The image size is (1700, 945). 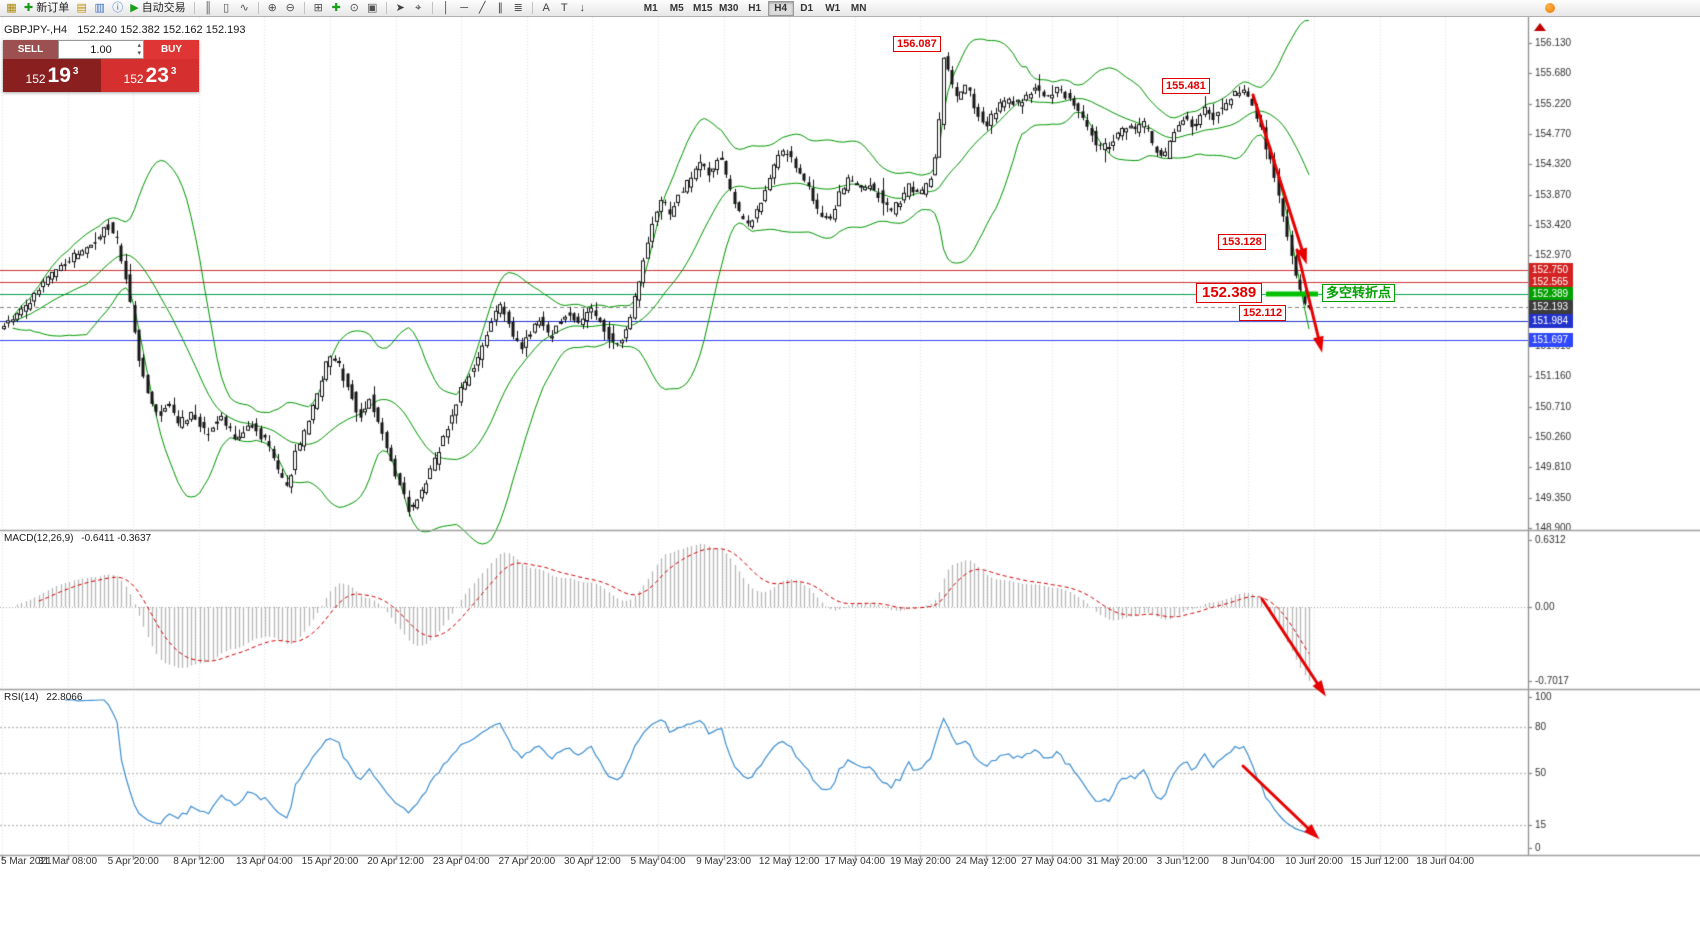 I want to click on horizontal-line-icon: ─, so click(x=464, y=8).